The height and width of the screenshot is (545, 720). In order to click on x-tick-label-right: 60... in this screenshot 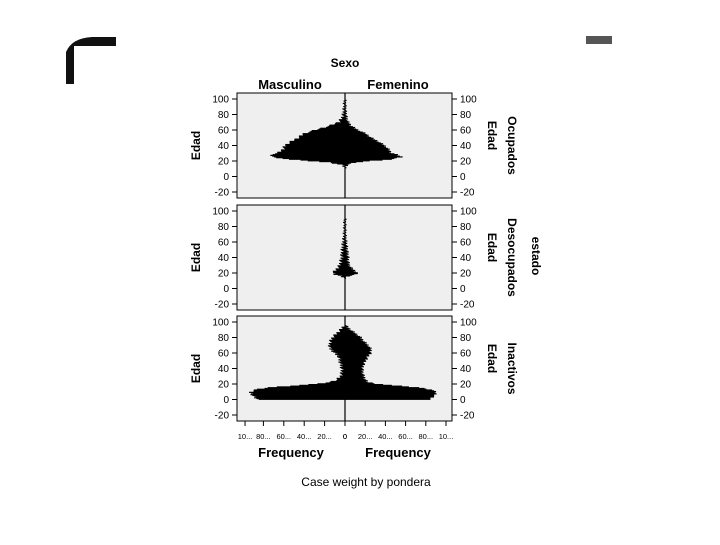, I will do `click(405, 436)`.